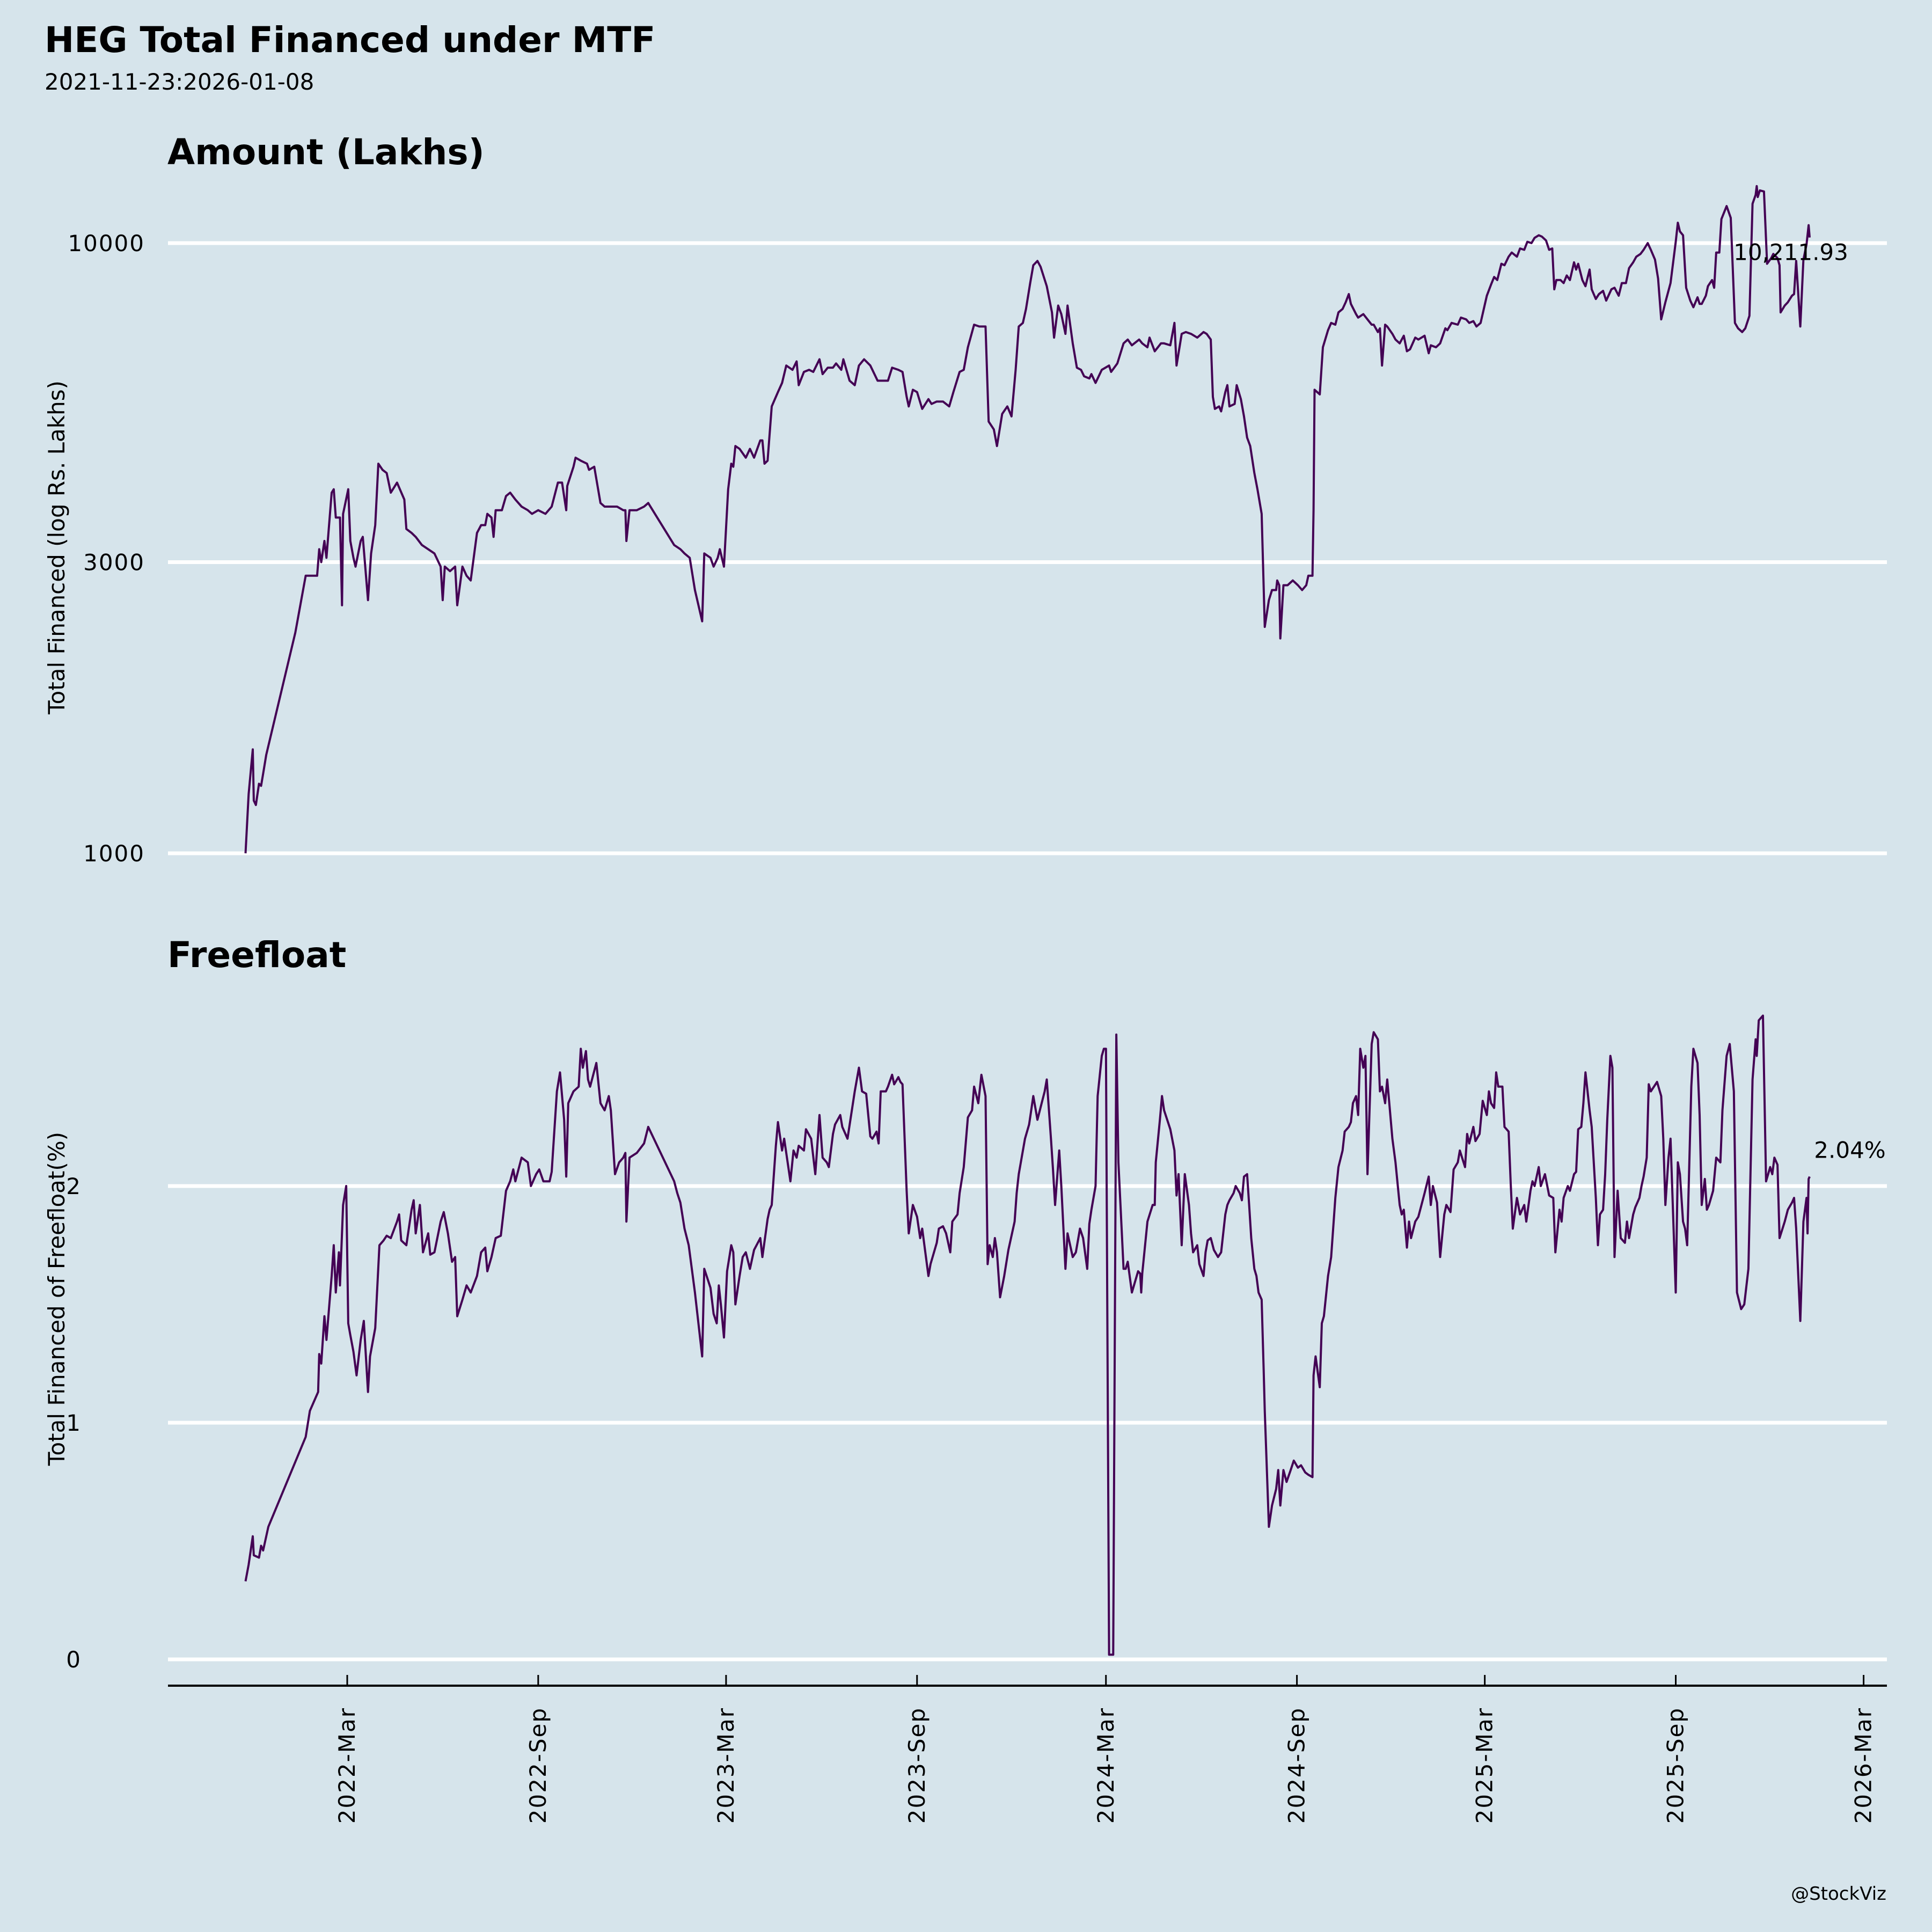 This screenshot has width=1932, height=1932. What do you see at coordinates (350, 40) in the screenshot?
I see `chart-title: HEG Total Financed under MTF` at bounding box center [350, 40].